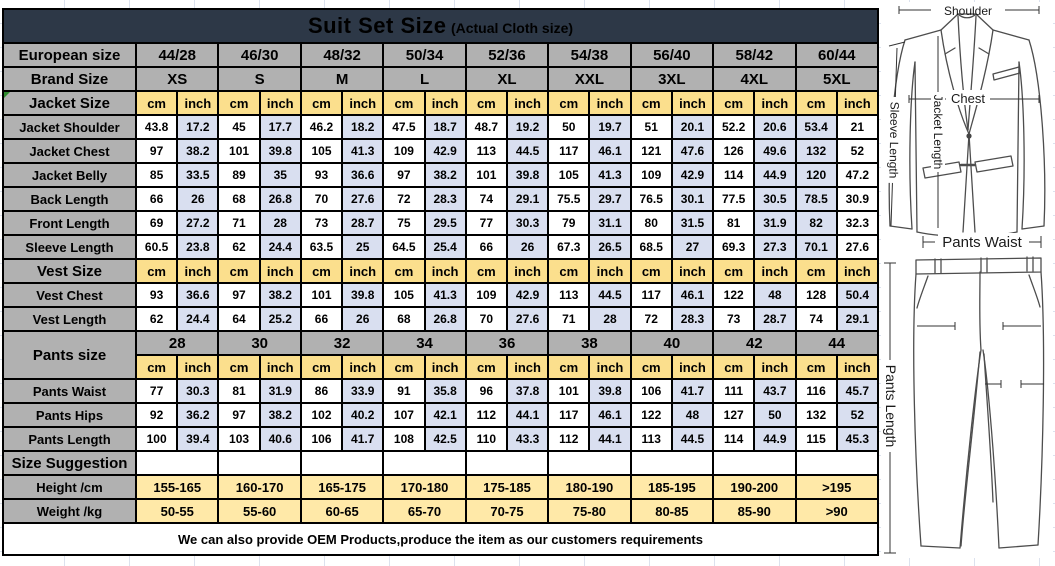 The width and height of the screenshot is (1055, 566). What do you see at coordinates (610, 391) in the screenshot?
I see `value-cell-inch: 39.8` at bounding box center [610, 391].